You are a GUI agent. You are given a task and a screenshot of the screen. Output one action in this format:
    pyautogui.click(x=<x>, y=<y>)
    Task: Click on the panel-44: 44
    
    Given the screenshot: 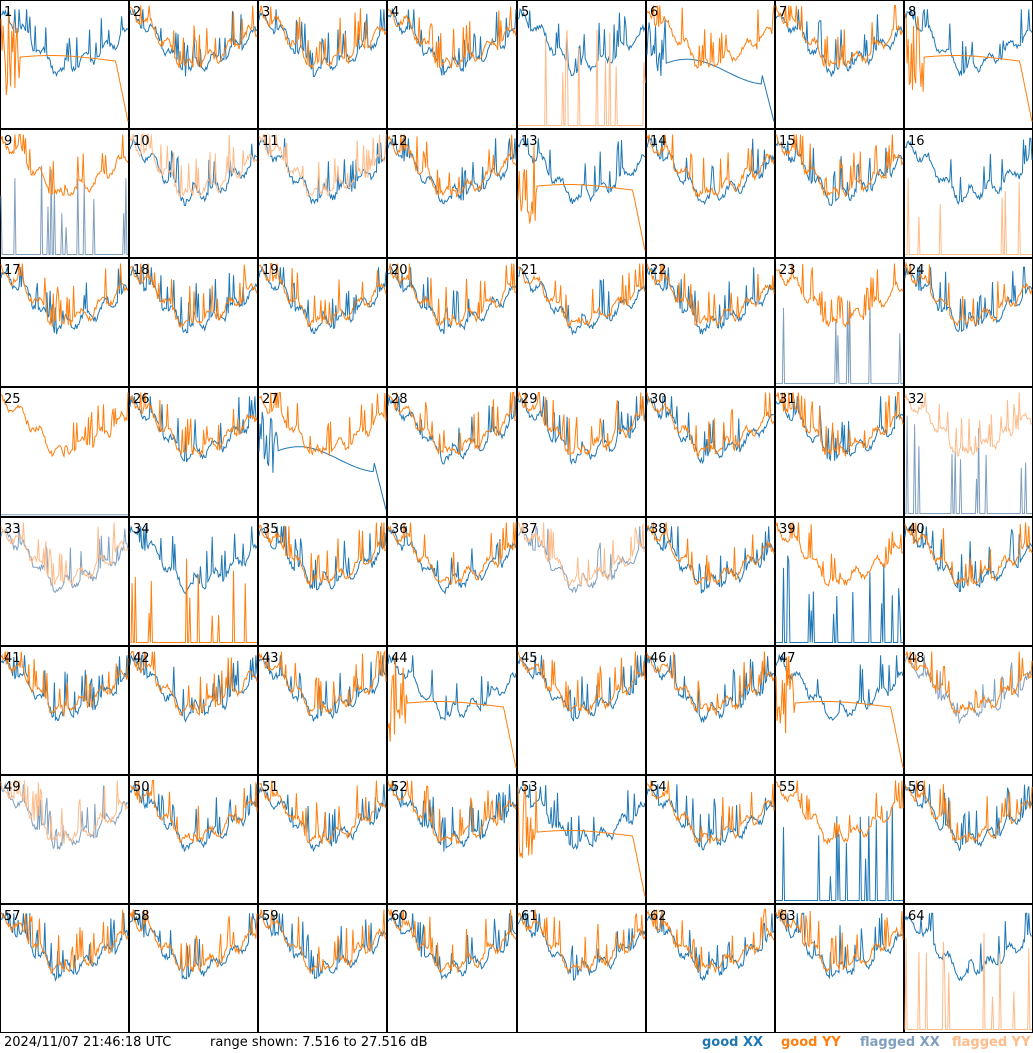 What is the action you would take?
    pyautogui.click(x=452, y=710)
    